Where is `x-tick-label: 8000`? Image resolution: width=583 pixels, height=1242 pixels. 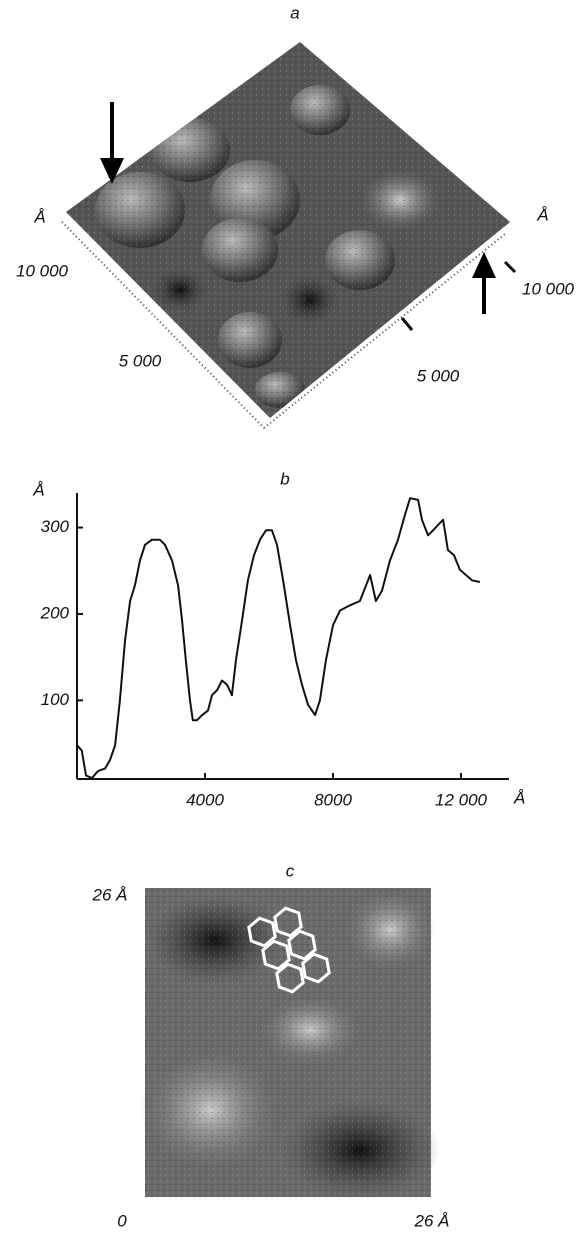 x-tick-label: 8000 is located at coordinates (333, 799).